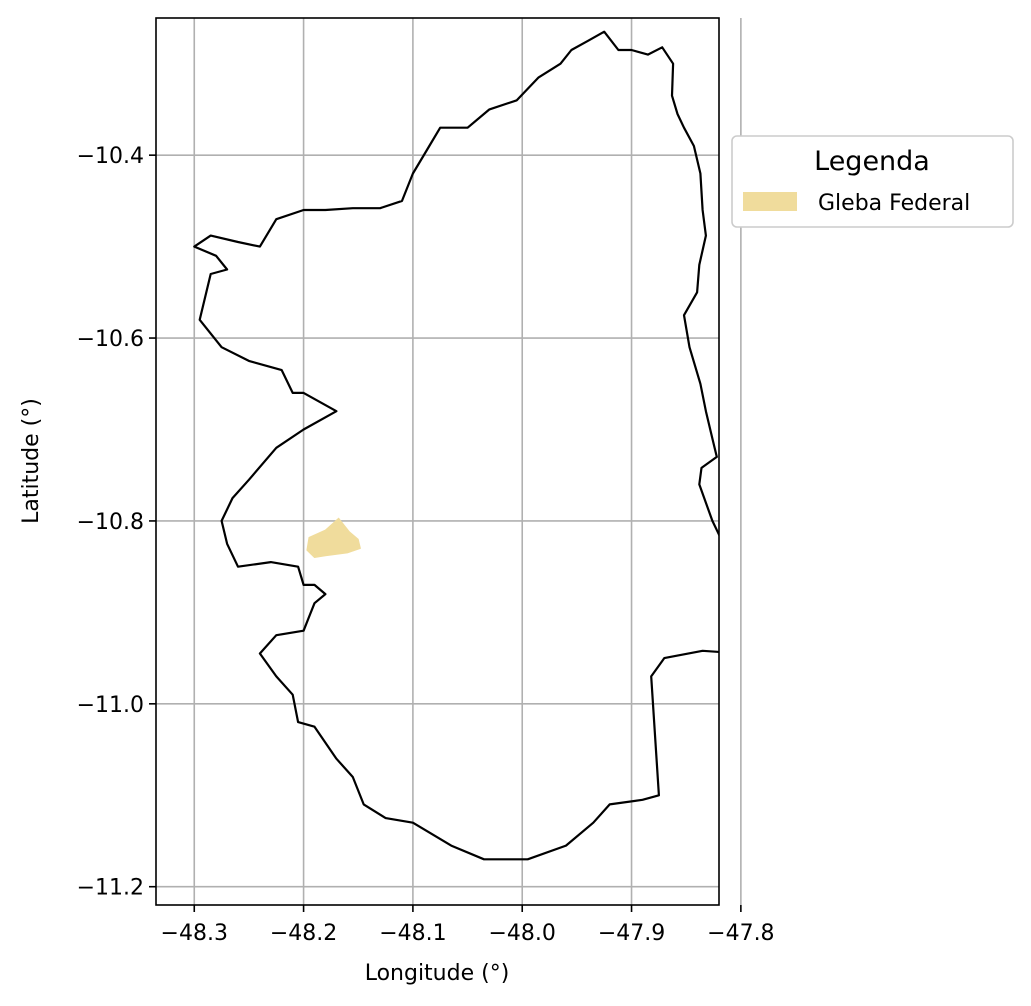  Describe the element at coordinates (110, 705) in the screenshot. I see `y-tick-label: −11.0` at that location.